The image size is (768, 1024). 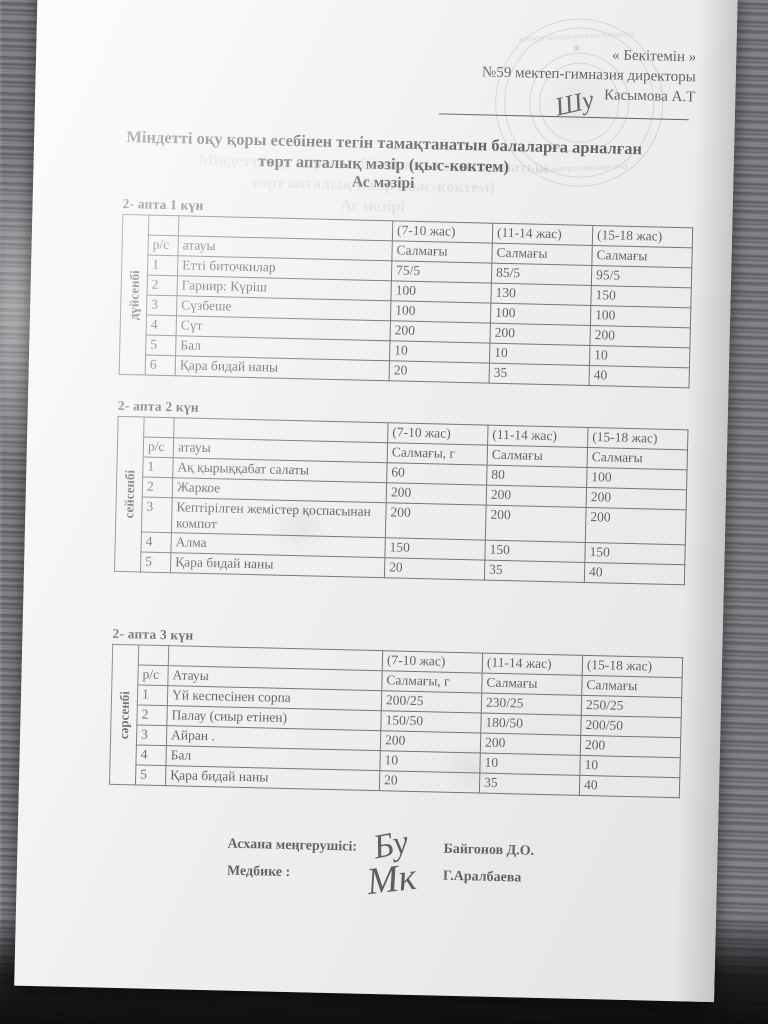 What do you see at coordinates (535, 551) in the screenshot?
I see `cell-weight-11-14: 150` at bounding box center [535, 551].